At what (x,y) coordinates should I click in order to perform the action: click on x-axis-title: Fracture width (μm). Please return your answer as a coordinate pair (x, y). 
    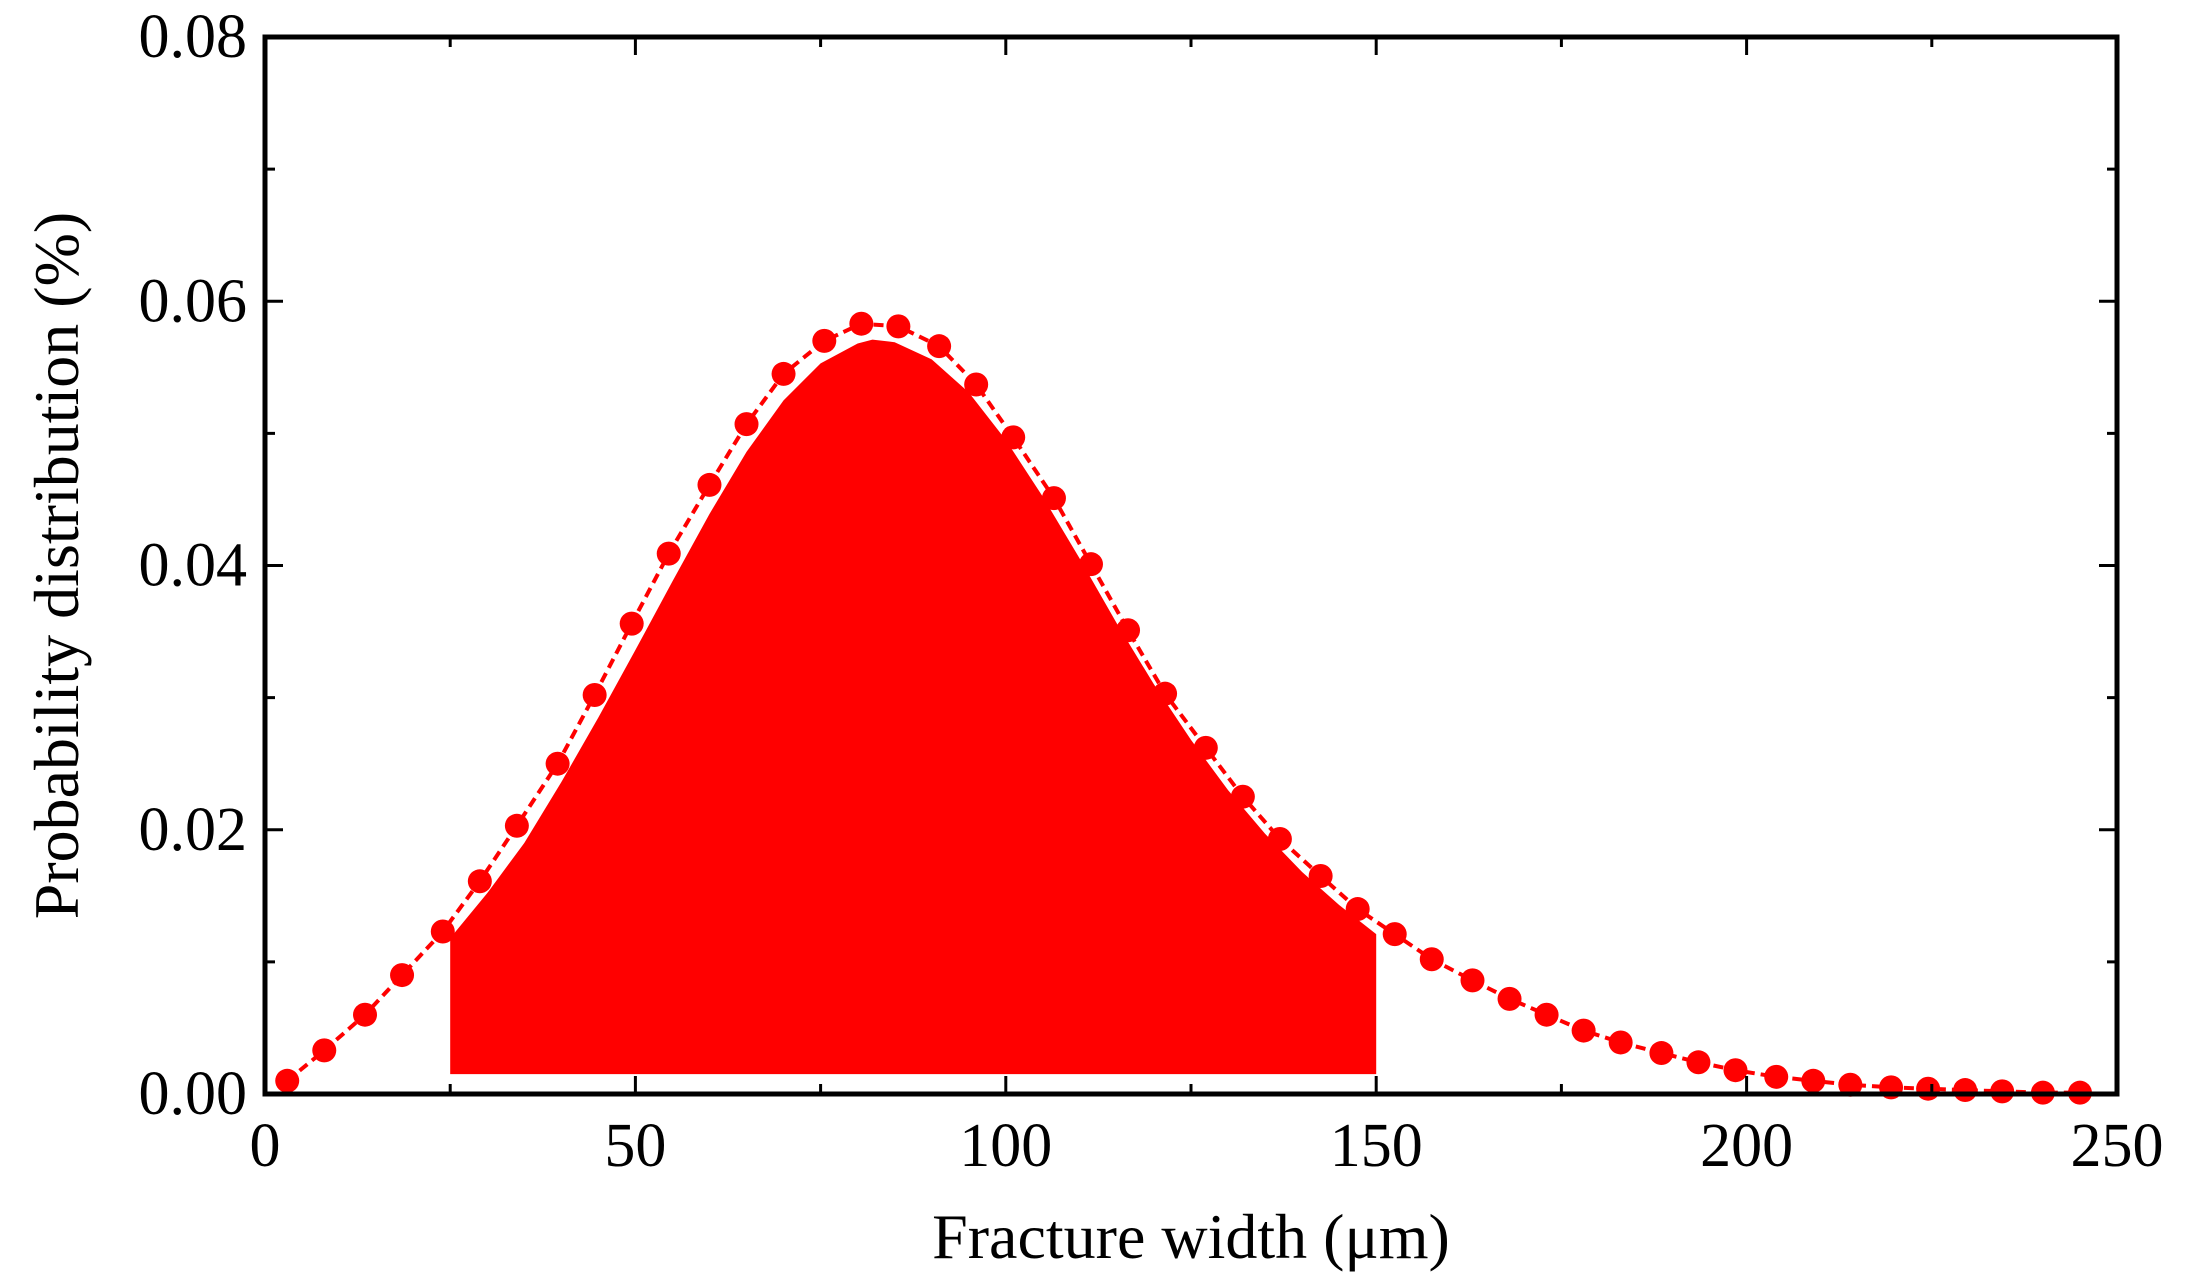
    Looking at the image, I should click on (1191, 1236).